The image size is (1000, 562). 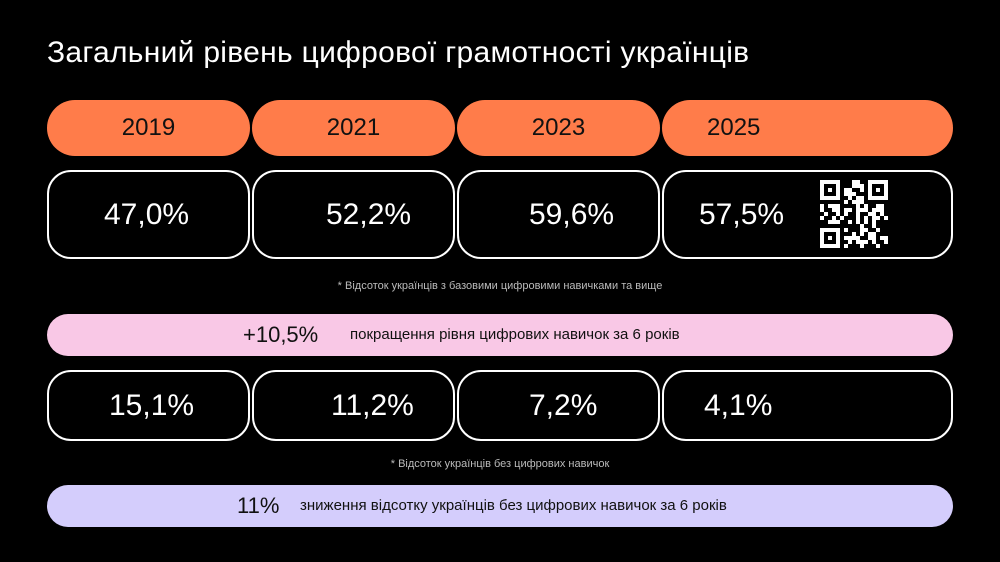 What do you see at coordinates (807, 128) in the screenshot?
I see `year-pill: 2025` at bounding box center [807, 128].